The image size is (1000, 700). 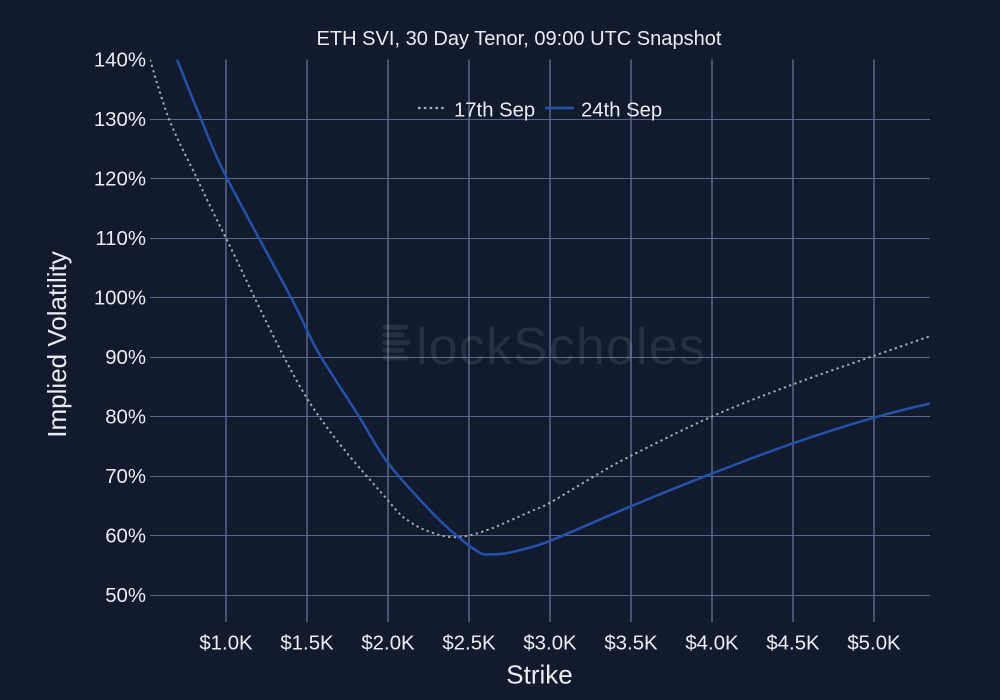 What do you see at coordinates (125, 358) in the screenshot?
I see `svg-text: 90%` at bounding box center [125, 358].